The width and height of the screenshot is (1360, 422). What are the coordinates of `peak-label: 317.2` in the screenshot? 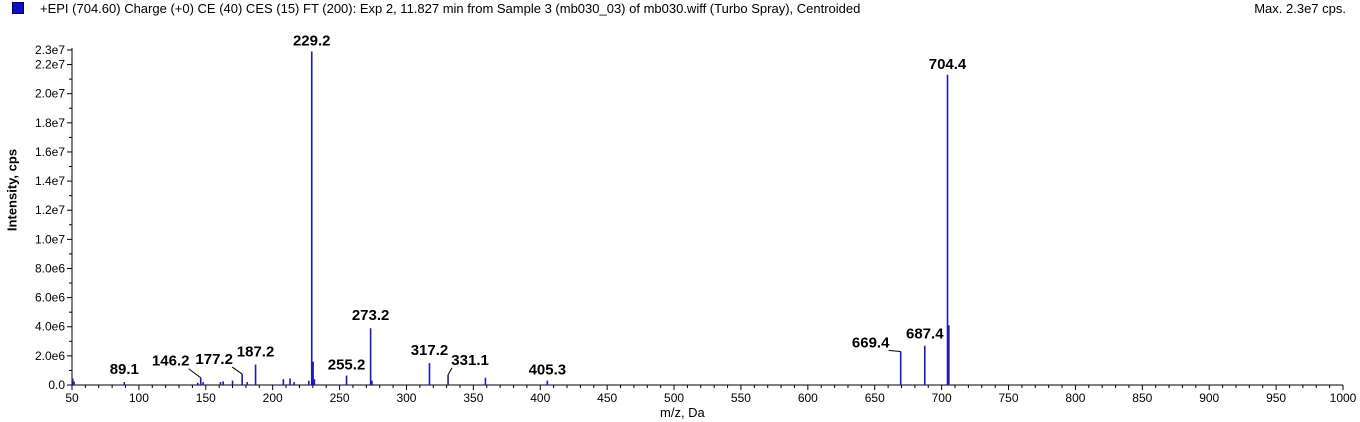 It's located at (430, 350).